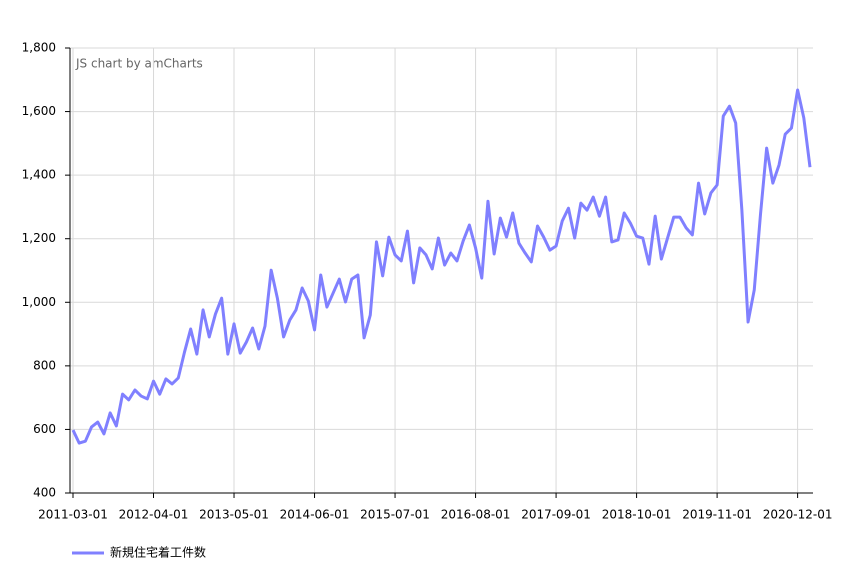 This screenshot has height=580, width=852. I want to click on legend-label: 新規住宅着工件数, so click(158, 552).